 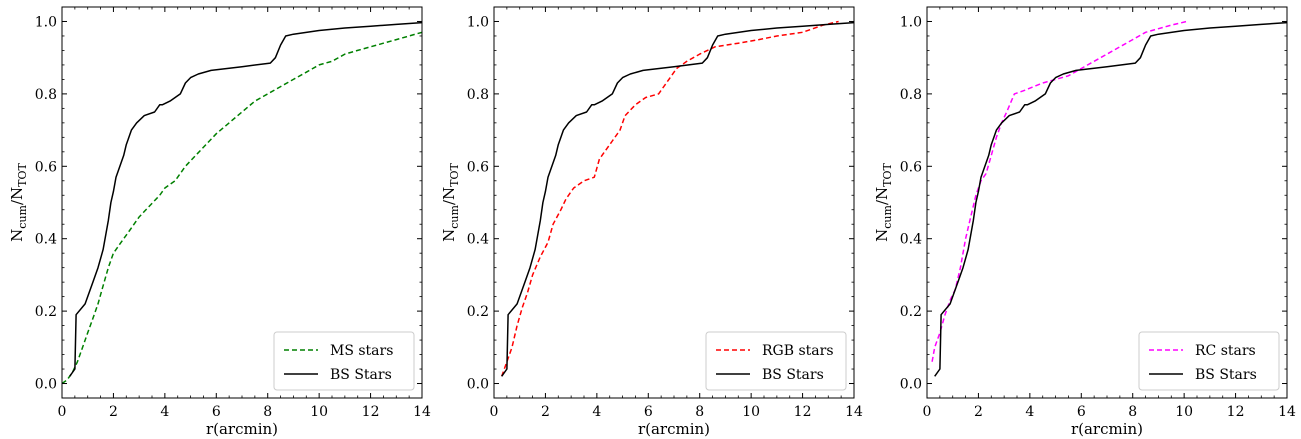 I want to click on legend-label: MS stars, so click(x=361, y=351).